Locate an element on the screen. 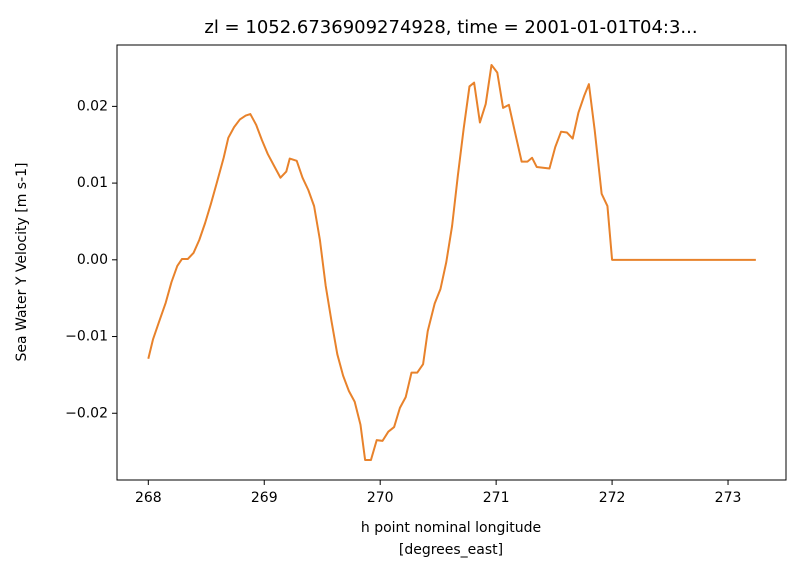  y-tick-label: −0.01 is located at coordinates (86, 337).